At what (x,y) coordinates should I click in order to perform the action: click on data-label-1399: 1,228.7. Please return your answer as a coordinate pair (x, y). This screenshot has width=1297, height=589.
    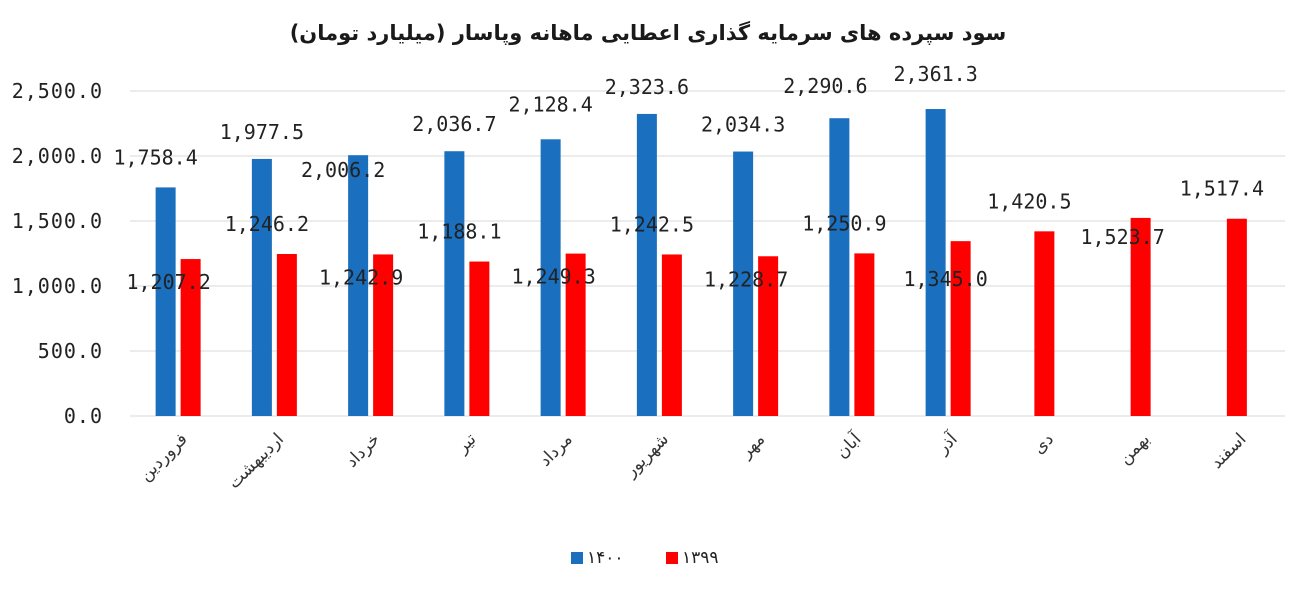
    Looking at the image, I should click on (746, 279).